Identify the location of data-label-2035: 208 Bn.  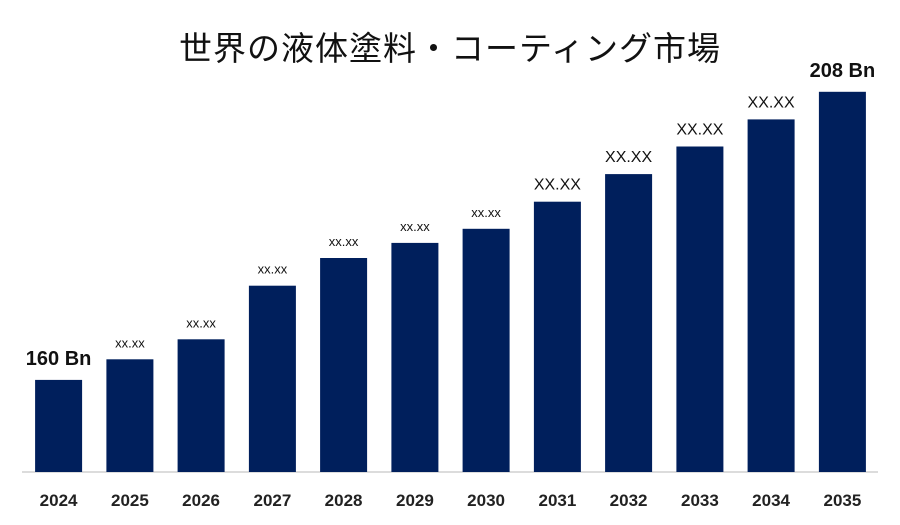
(843, 71).